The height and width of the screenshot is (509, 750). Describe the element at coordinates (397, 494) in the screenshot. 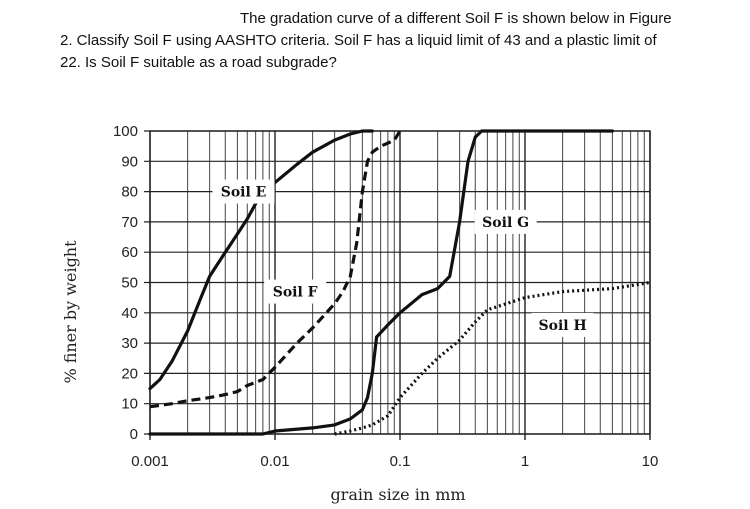

I see `x-axis-label: grain size in mm` at that location.